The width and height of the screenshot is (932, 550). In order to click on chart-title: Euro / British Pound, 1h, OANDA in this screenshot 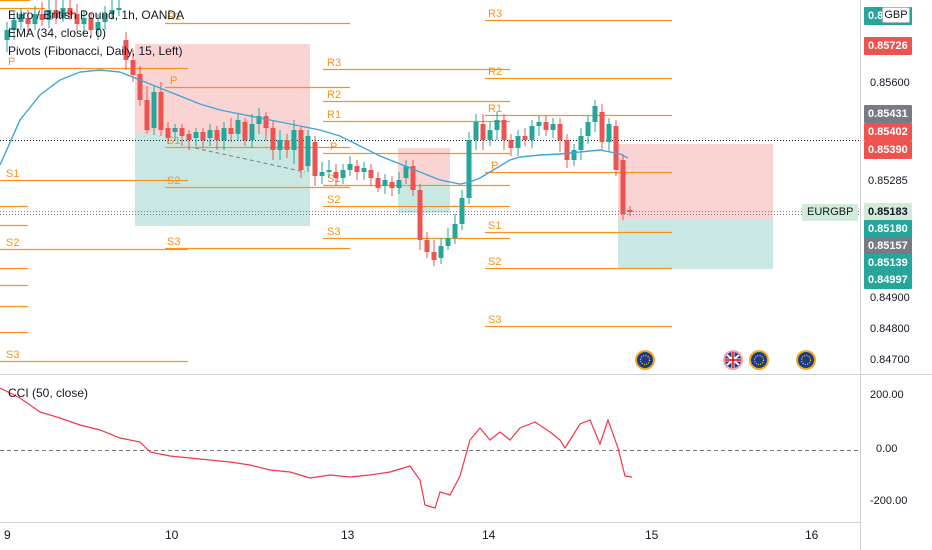, I will do `click(96, 15)`.